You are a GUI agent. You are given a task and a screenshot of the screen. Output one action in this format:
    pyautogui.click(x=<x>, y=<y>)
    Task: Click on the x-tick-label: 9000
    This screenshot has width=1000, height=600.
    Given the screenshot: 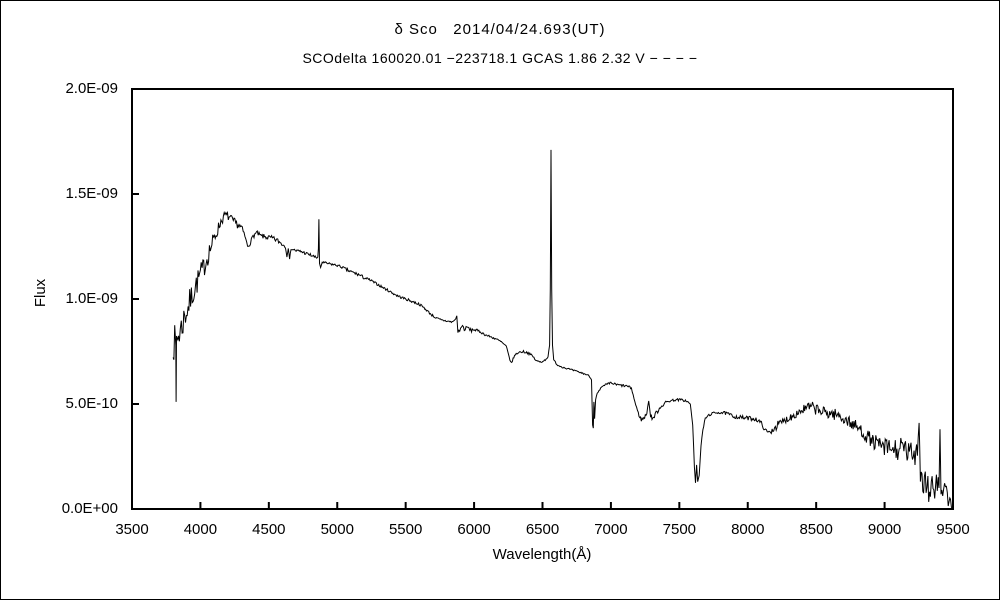 What is the action you would take?
    pyautogui.click(x=884, y=529)
    